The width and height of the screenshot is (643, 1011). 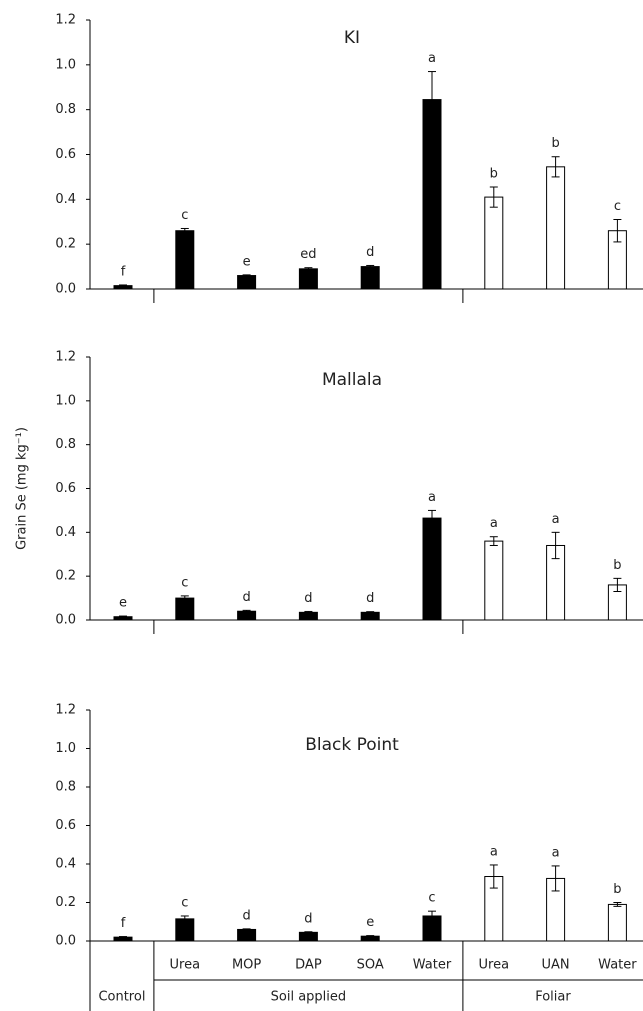 What do you see at coordinates (121, 997) in the screenshot?
I see `group-label: Control` at bounding box center [121, 997].